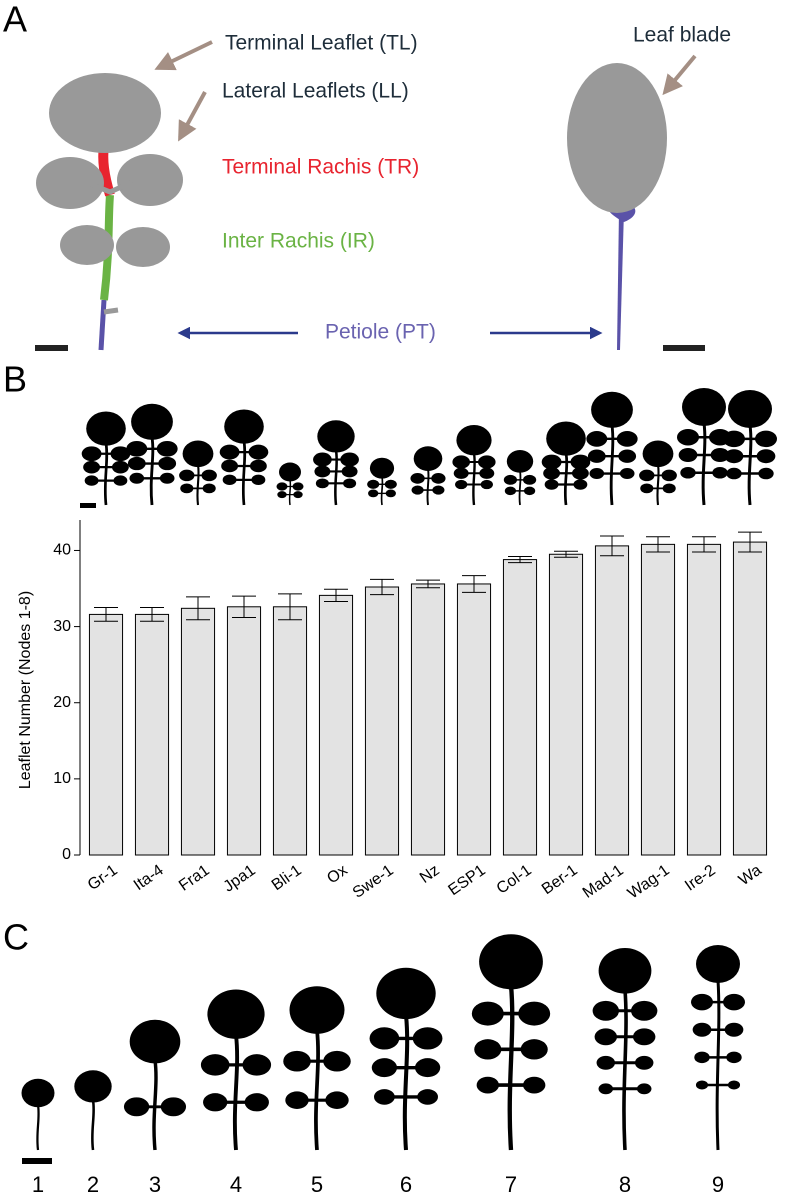  What do you see at coordinates (560, 880) in the screenshot?
I see `x-tick-label: Ber-1` at bounding box center [560, 880].